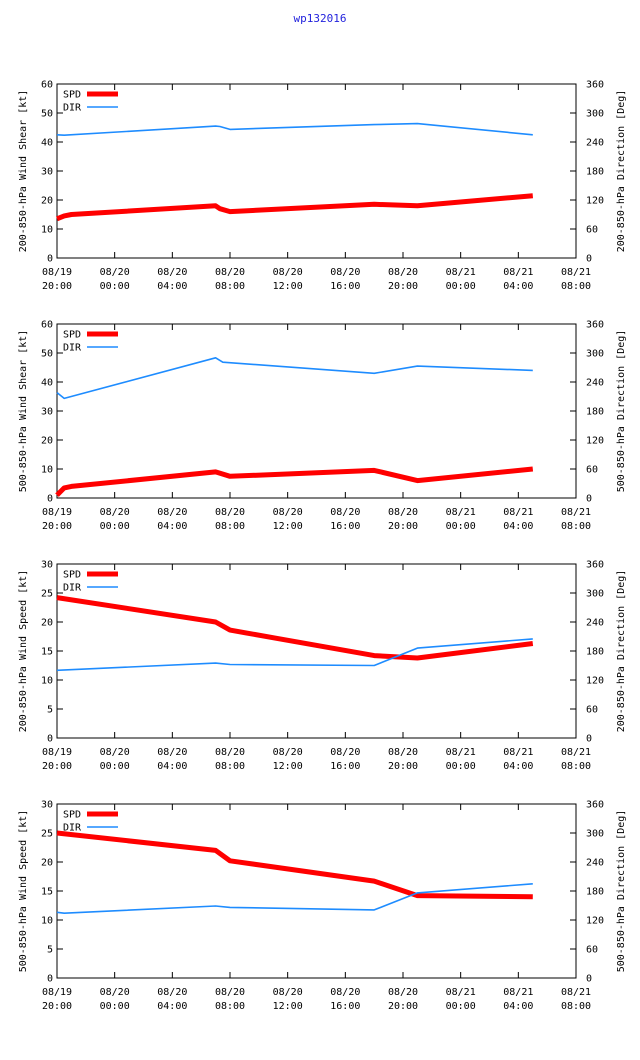  I want to click on y2-tick-label: 240, so click(595, 383).